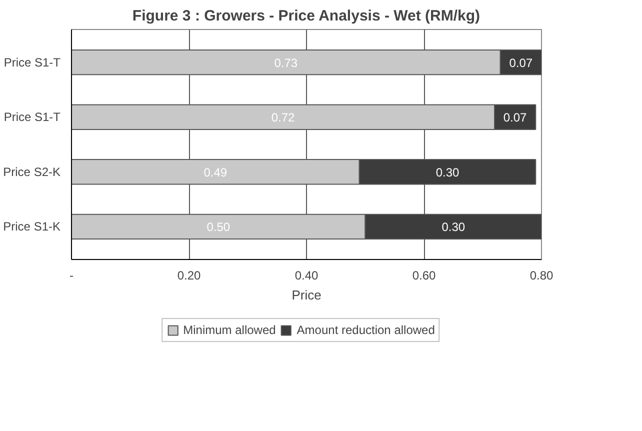 The width and height of the screenshot is (642, 431). Describe the element at coordinates (32, 227) in the screenshot. I see `y-tick-label: Price S1-K` at that location.